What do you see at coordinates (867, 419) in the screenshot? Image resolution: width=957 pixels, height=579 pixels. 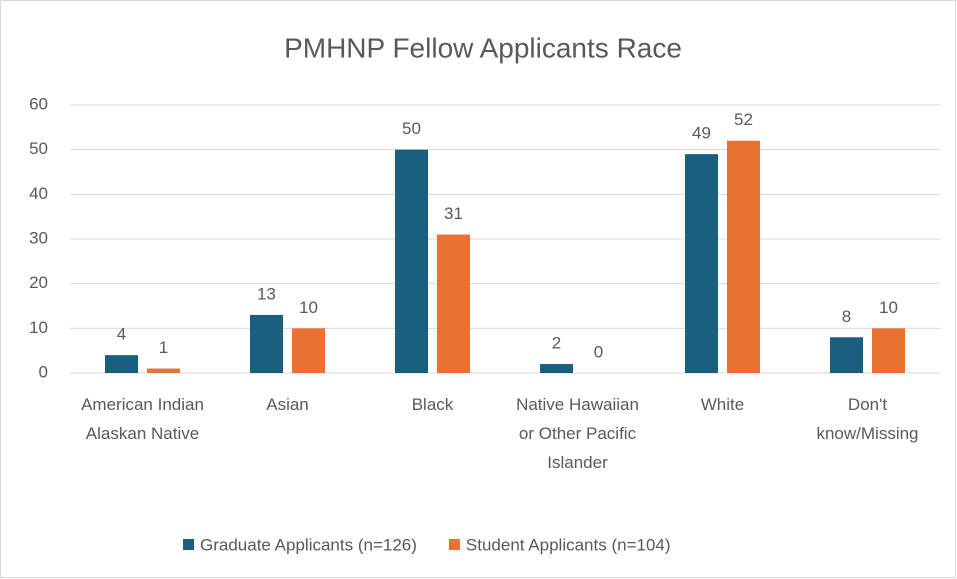 I see `x-tick-label: Don't know/Missing` at bounding box center [867, 419].